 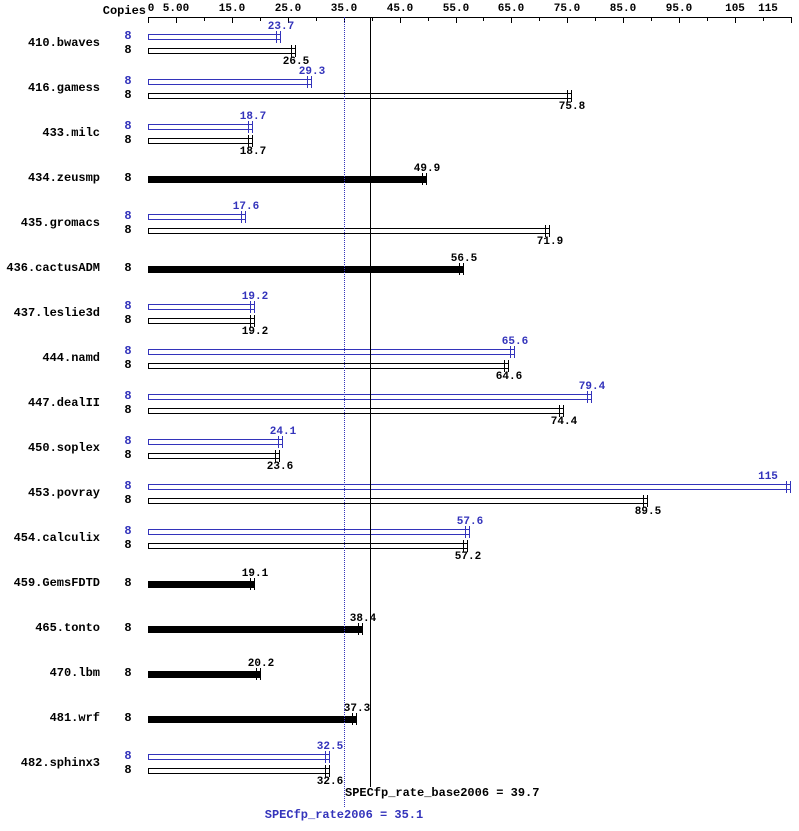 What do you see at coordinates (564, 422) in the screenshot?
I see `bar-value-label: 74.4` at bounding box center [564, 422].